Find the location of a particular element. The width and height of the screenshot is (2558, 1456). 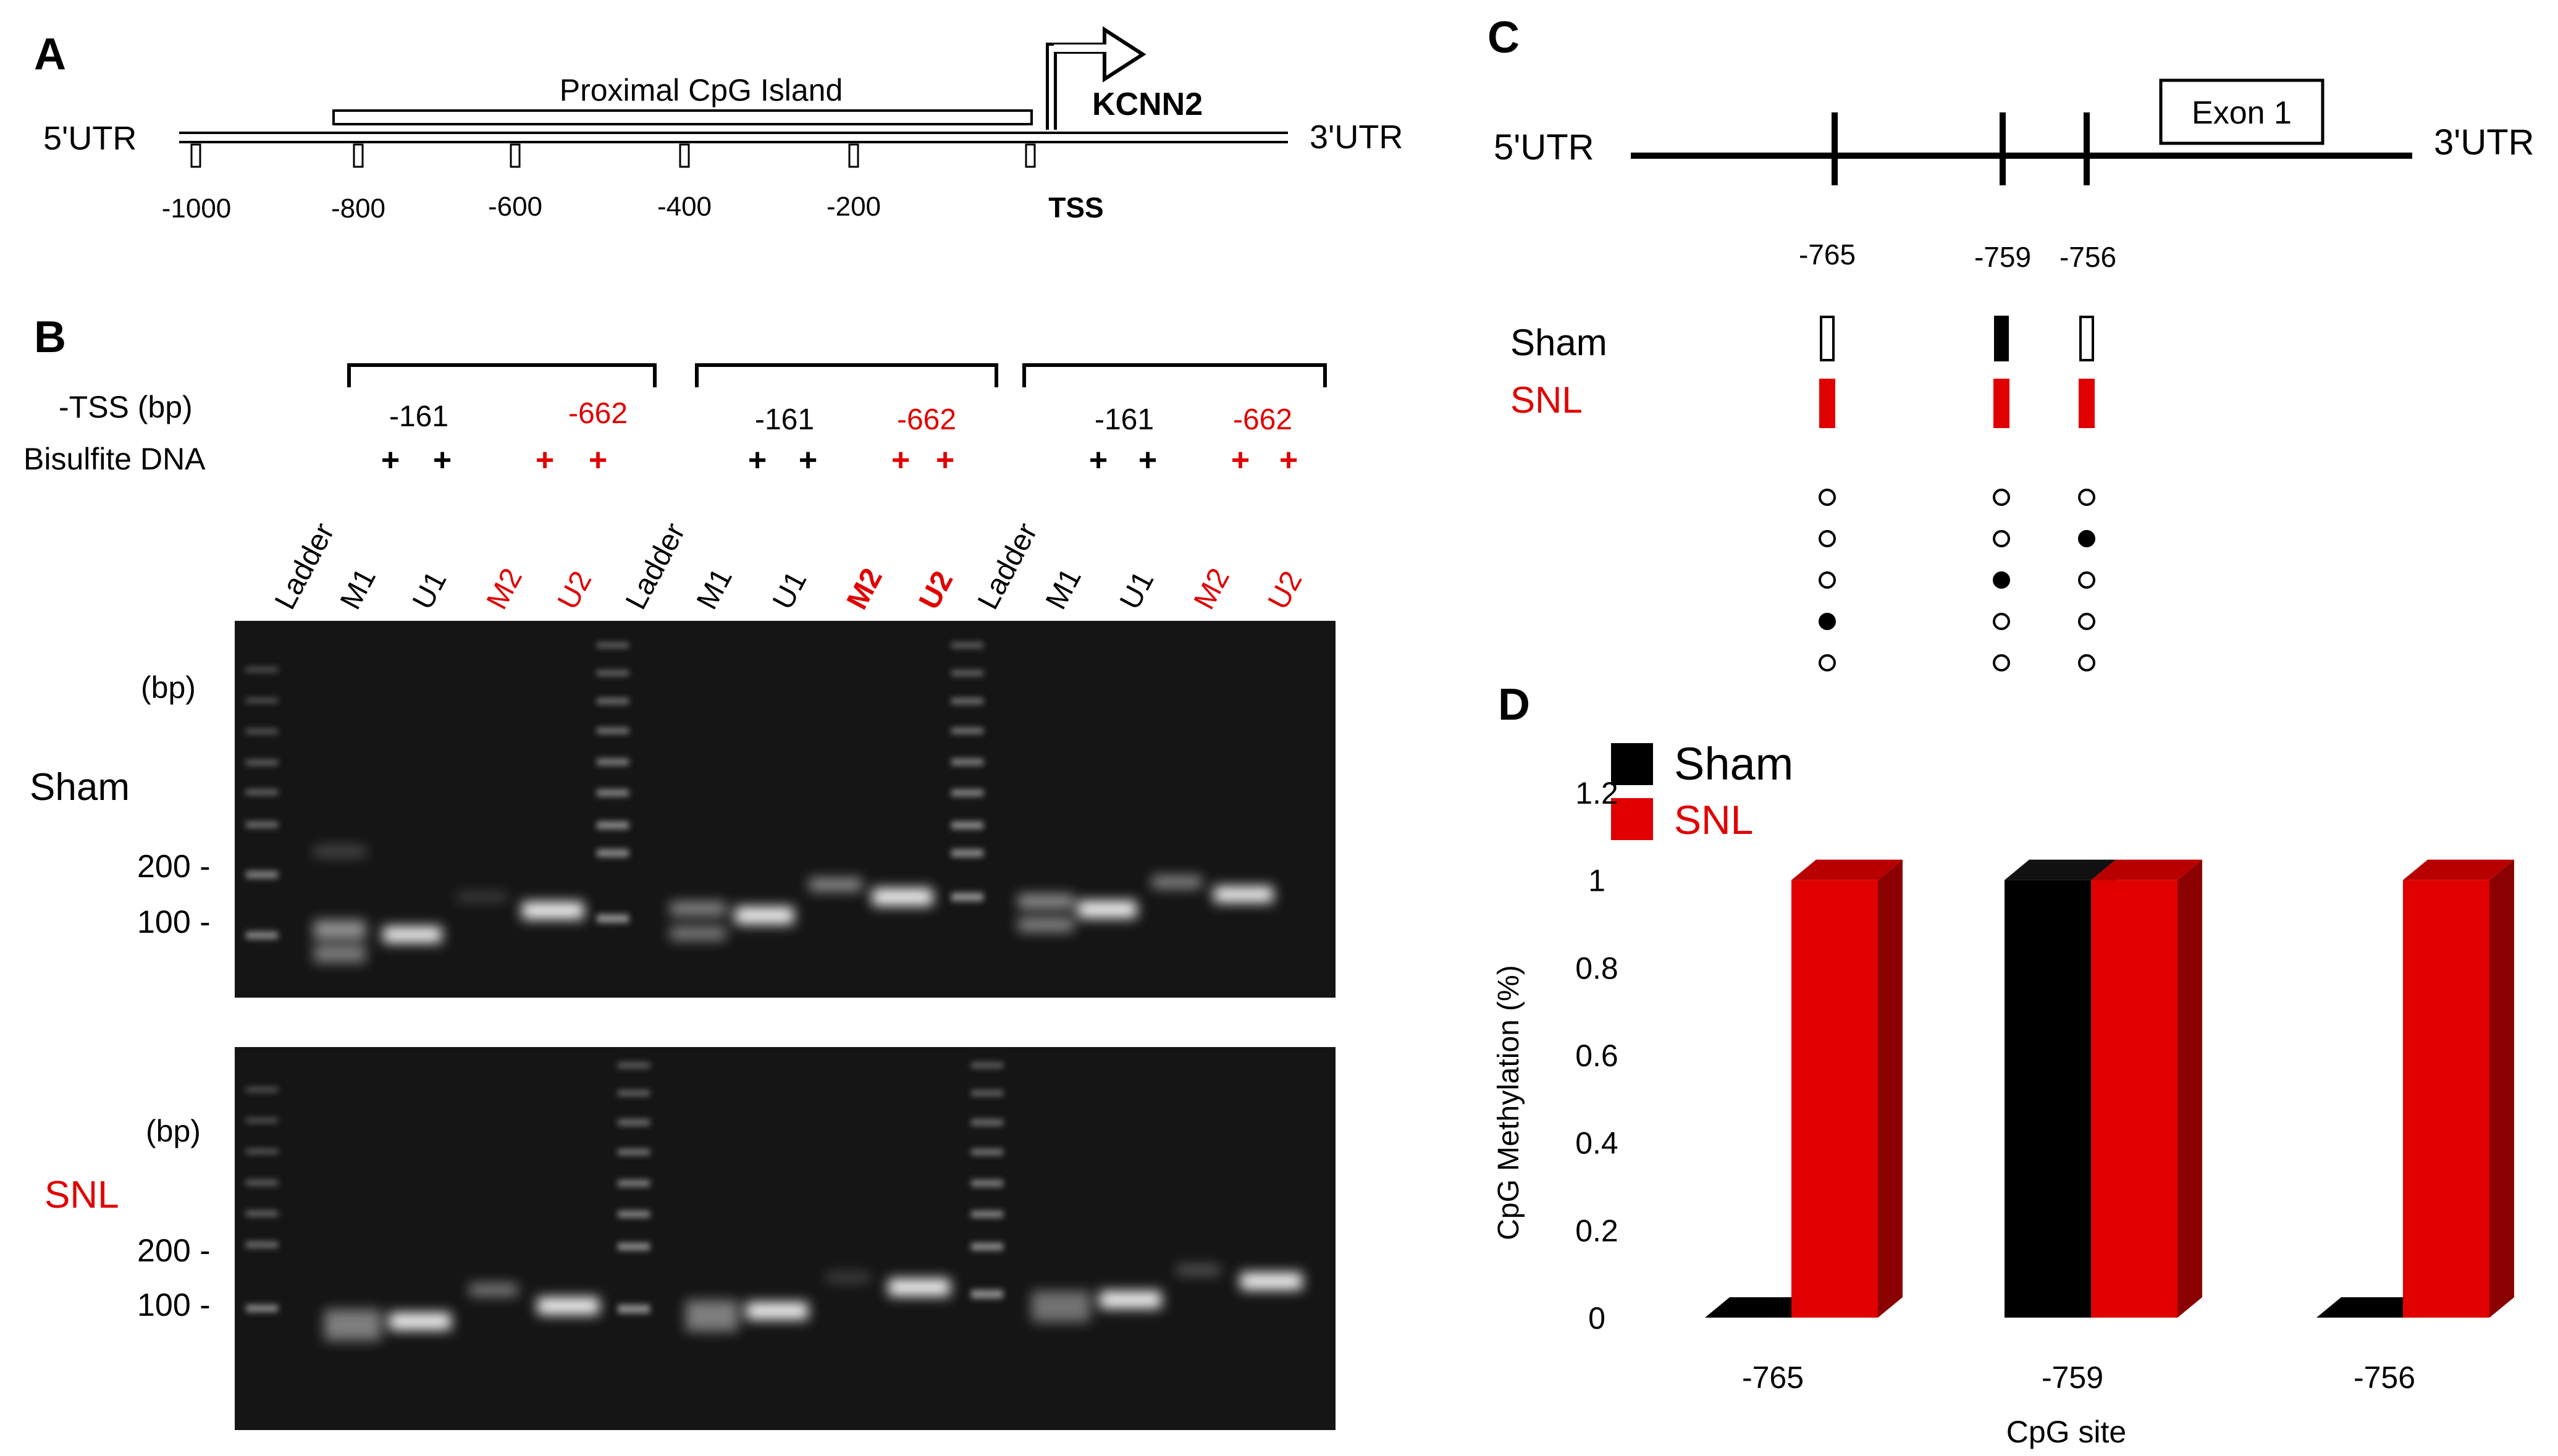

panel-b-label: B is located at coordinates (50, 337).